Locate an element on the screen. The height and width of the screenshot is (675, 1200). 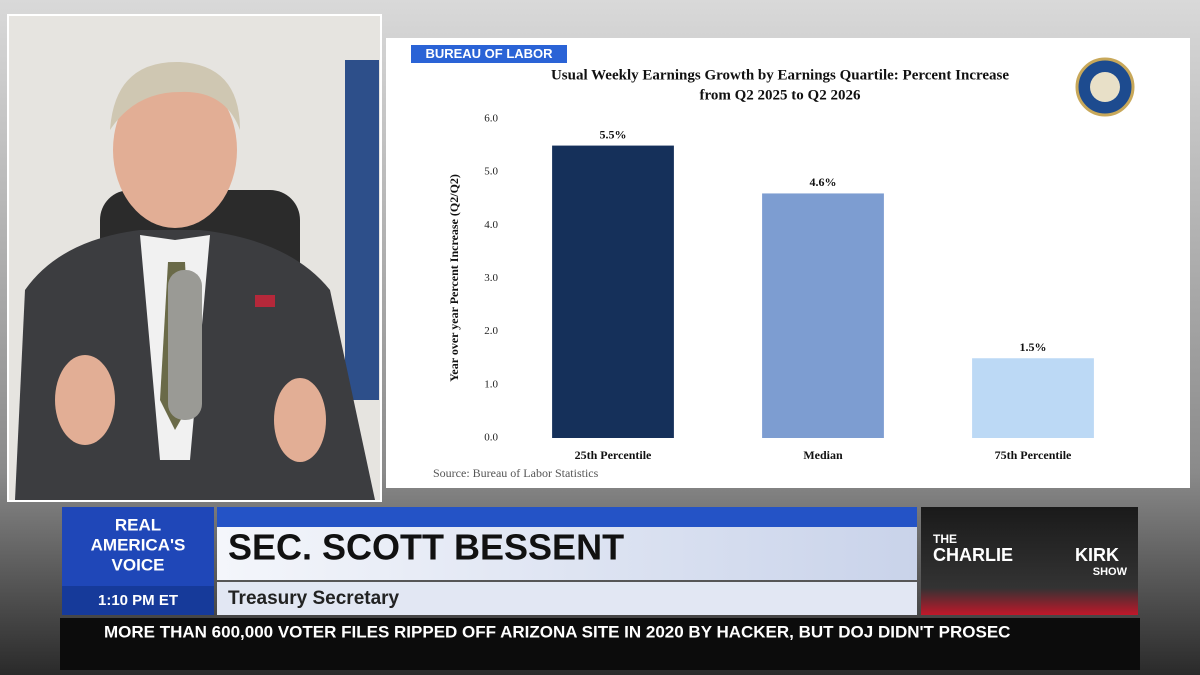
time-box is located at coordinates (138, 600).